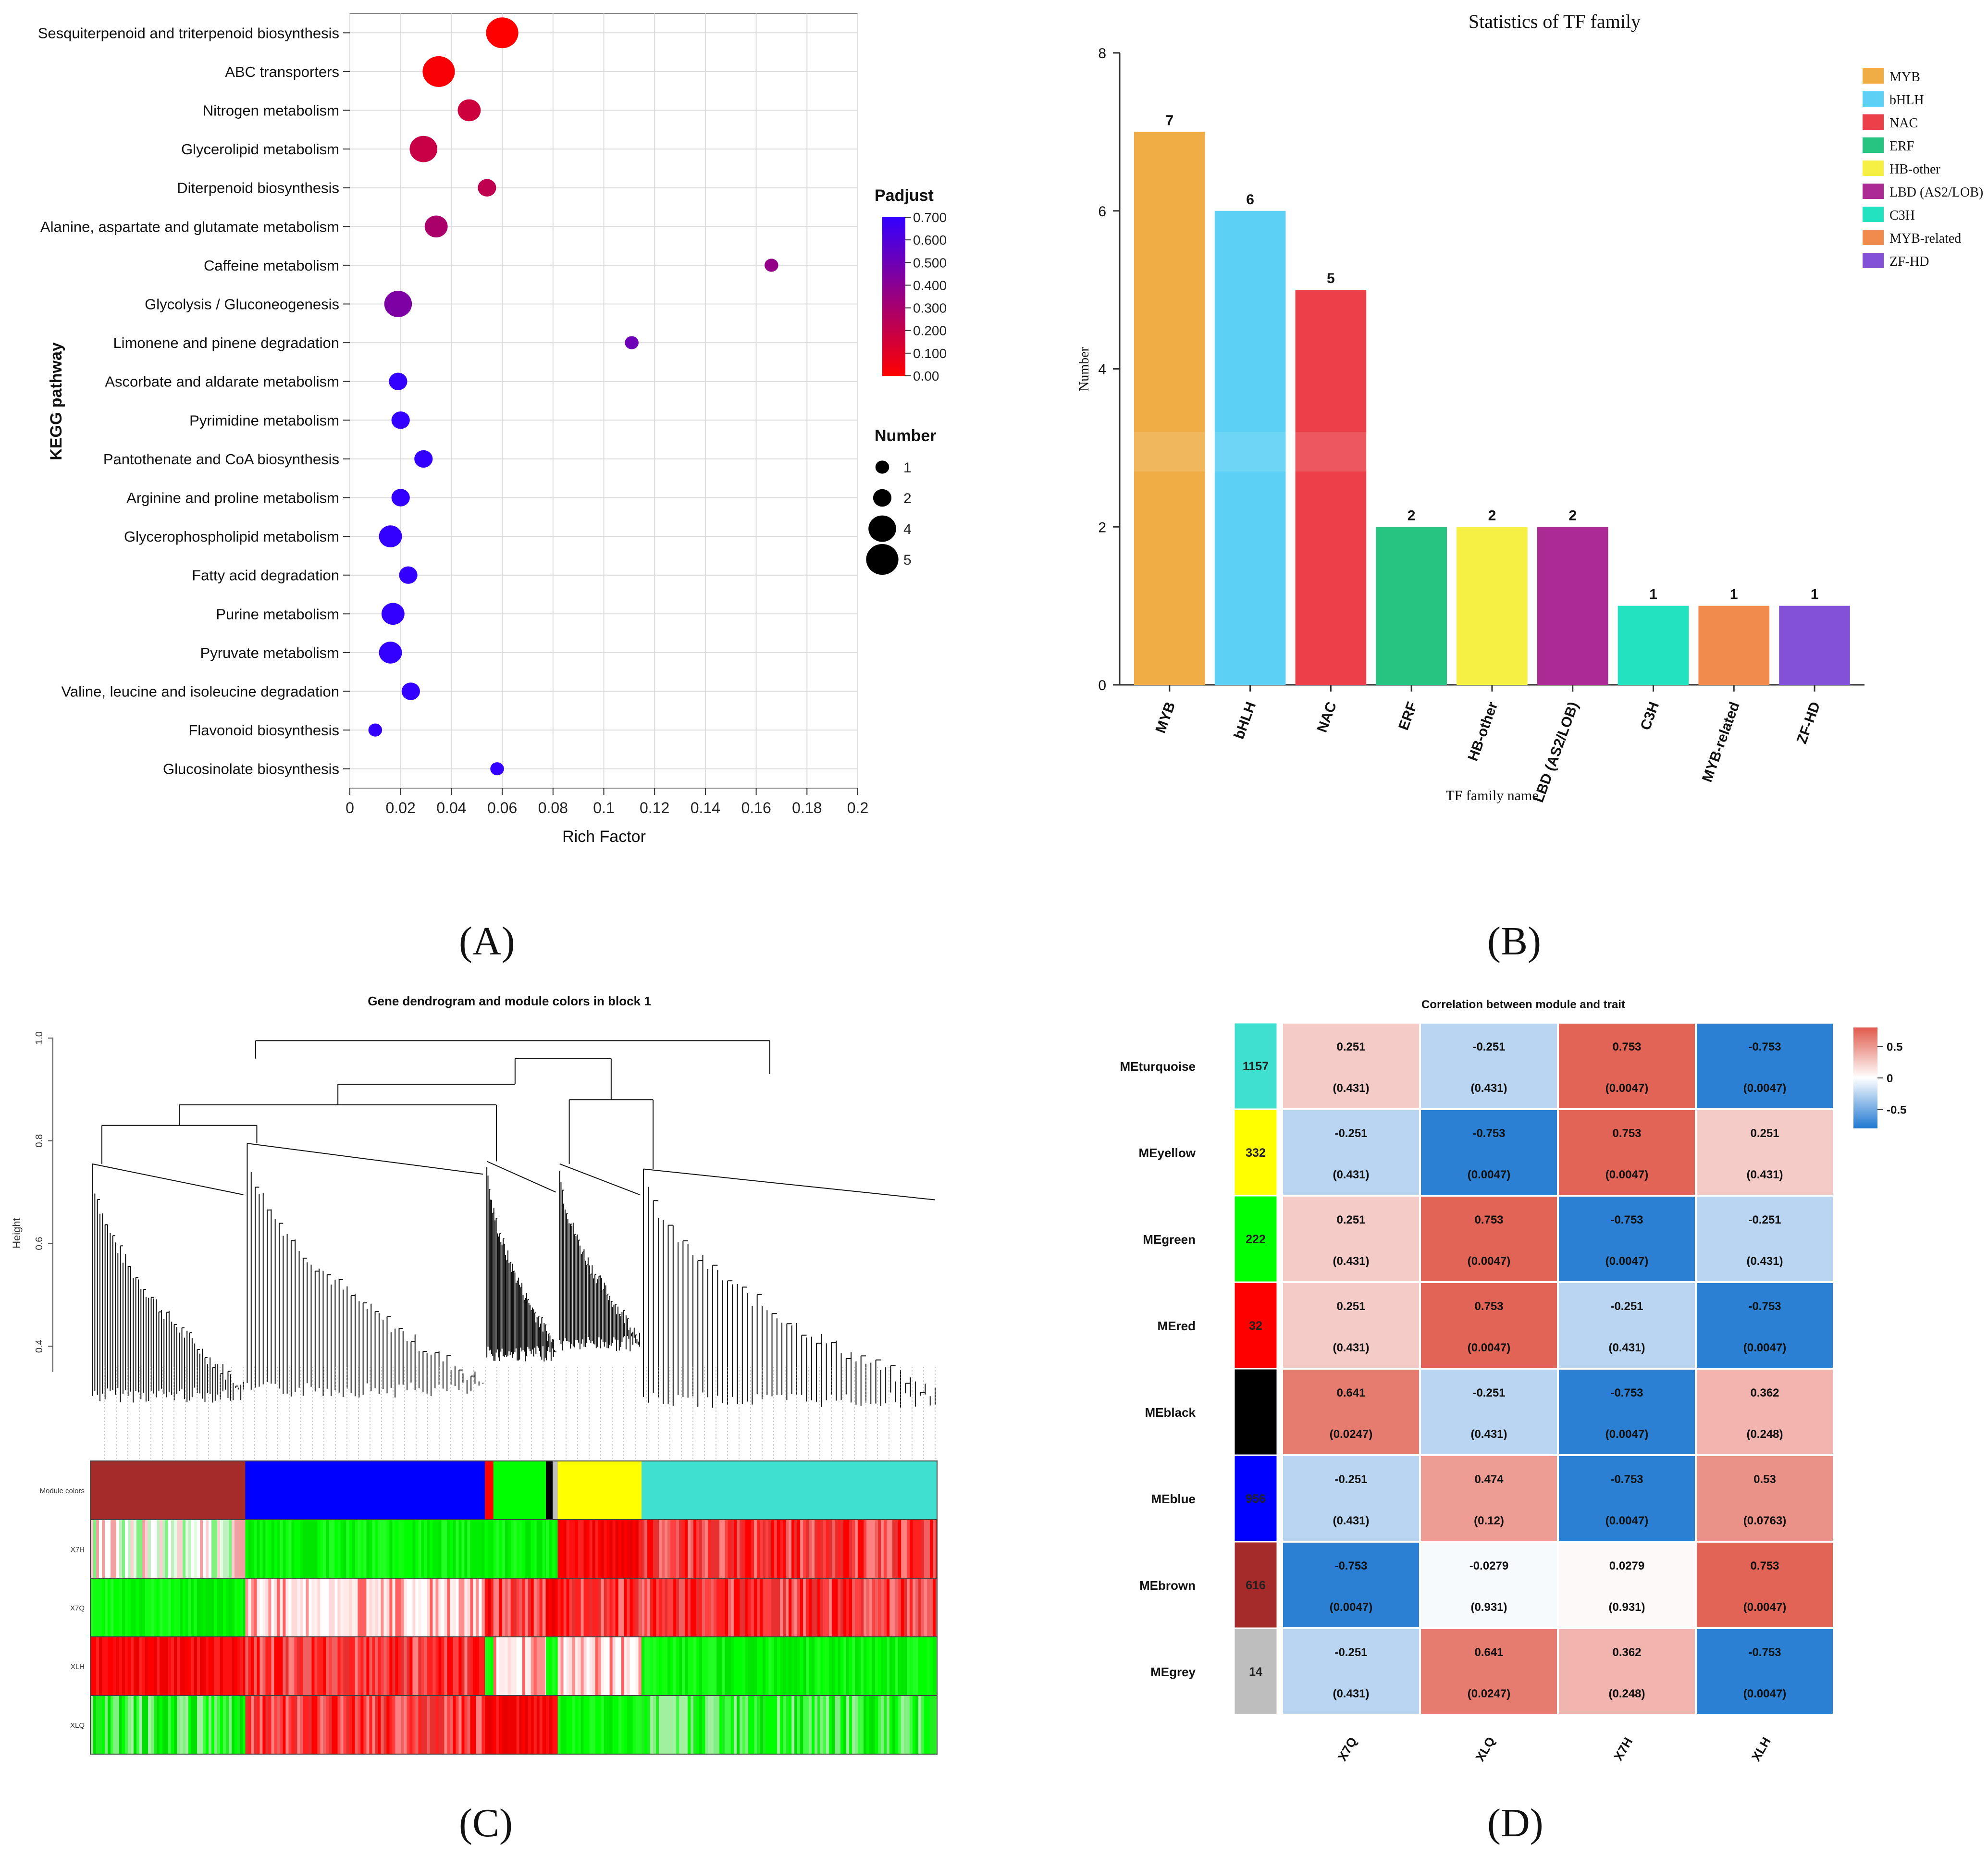 This screenshot has width=1988, height=1856. I want to click on p-value: (0.931), so click(1626, 1608).